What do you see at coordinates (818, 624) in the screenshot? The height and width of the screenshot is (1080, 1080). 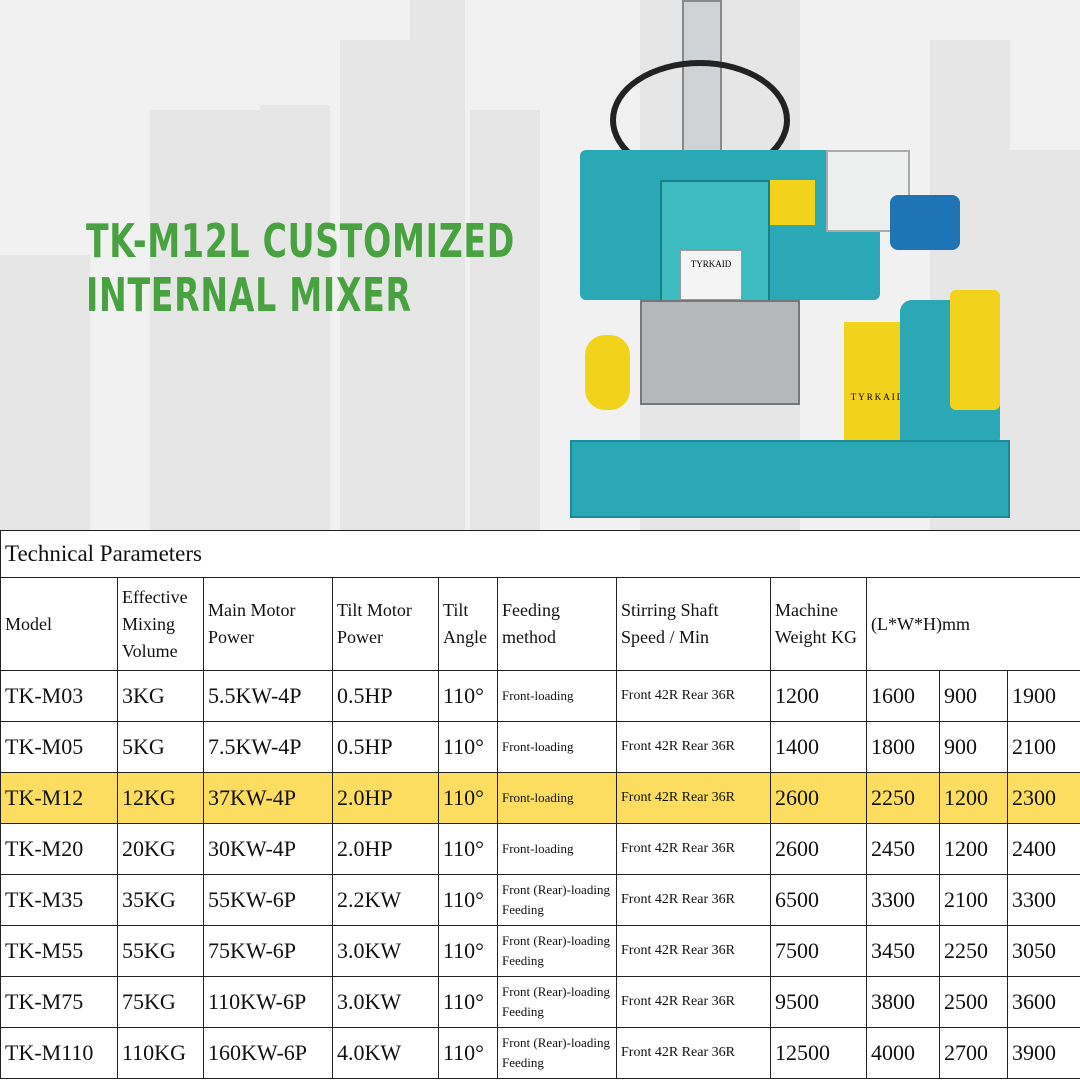 I see `header-weight: Machine Weight KG` at bounding box center [818, 624].